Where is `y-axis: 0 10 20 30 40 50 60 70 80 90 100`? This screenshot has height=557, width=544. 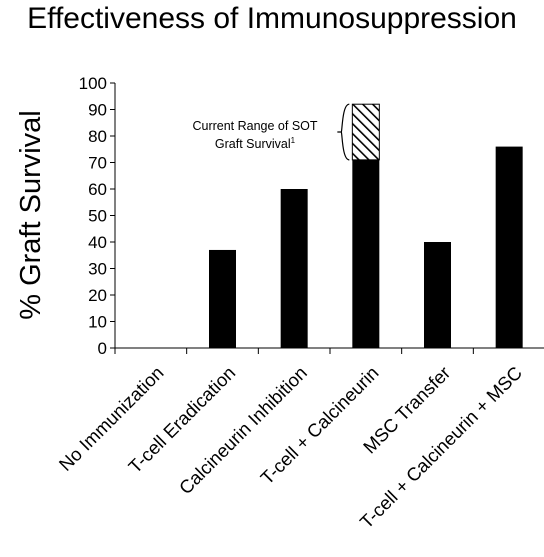 y-axis: 0 10 20 30 40 50 60 70 80 90 100 is located at coordinates (97, 216).